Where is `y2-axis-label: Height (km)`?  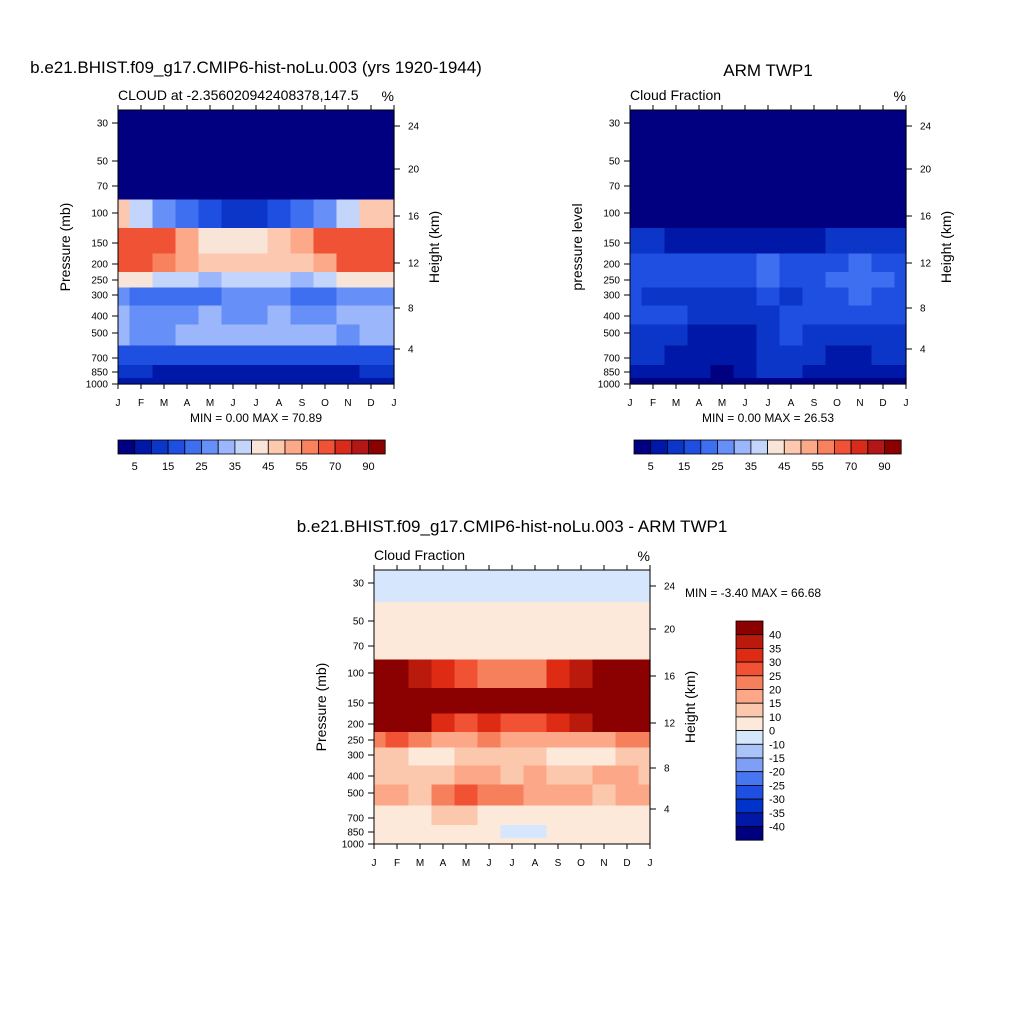
y2-axis-label: Height (km) is located at coordinates (434, 247).